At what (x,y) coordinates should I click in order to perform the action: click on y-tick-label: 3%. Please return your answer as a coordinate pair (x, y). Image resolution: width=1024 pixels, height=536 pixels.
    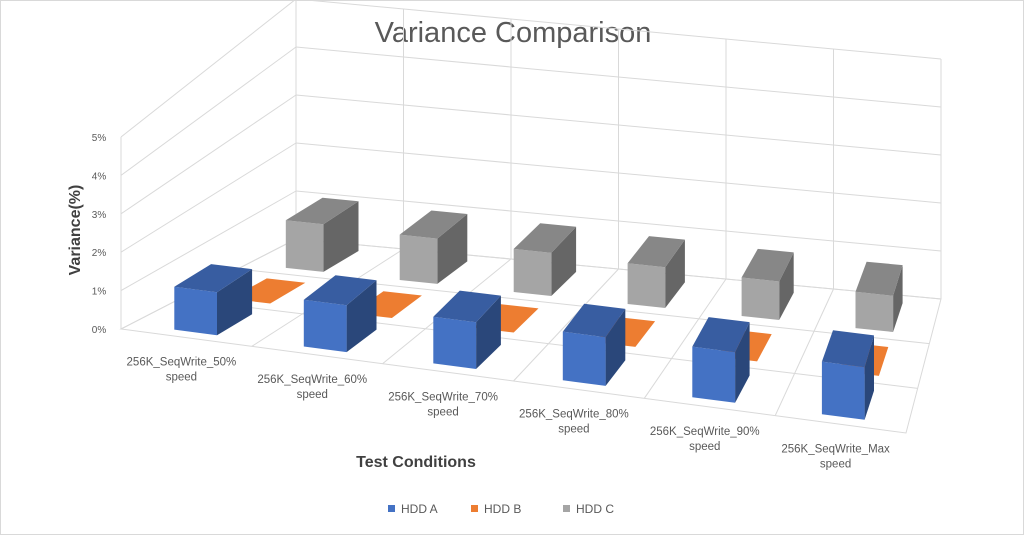
    Looking at the image, I should click on (99, 215).